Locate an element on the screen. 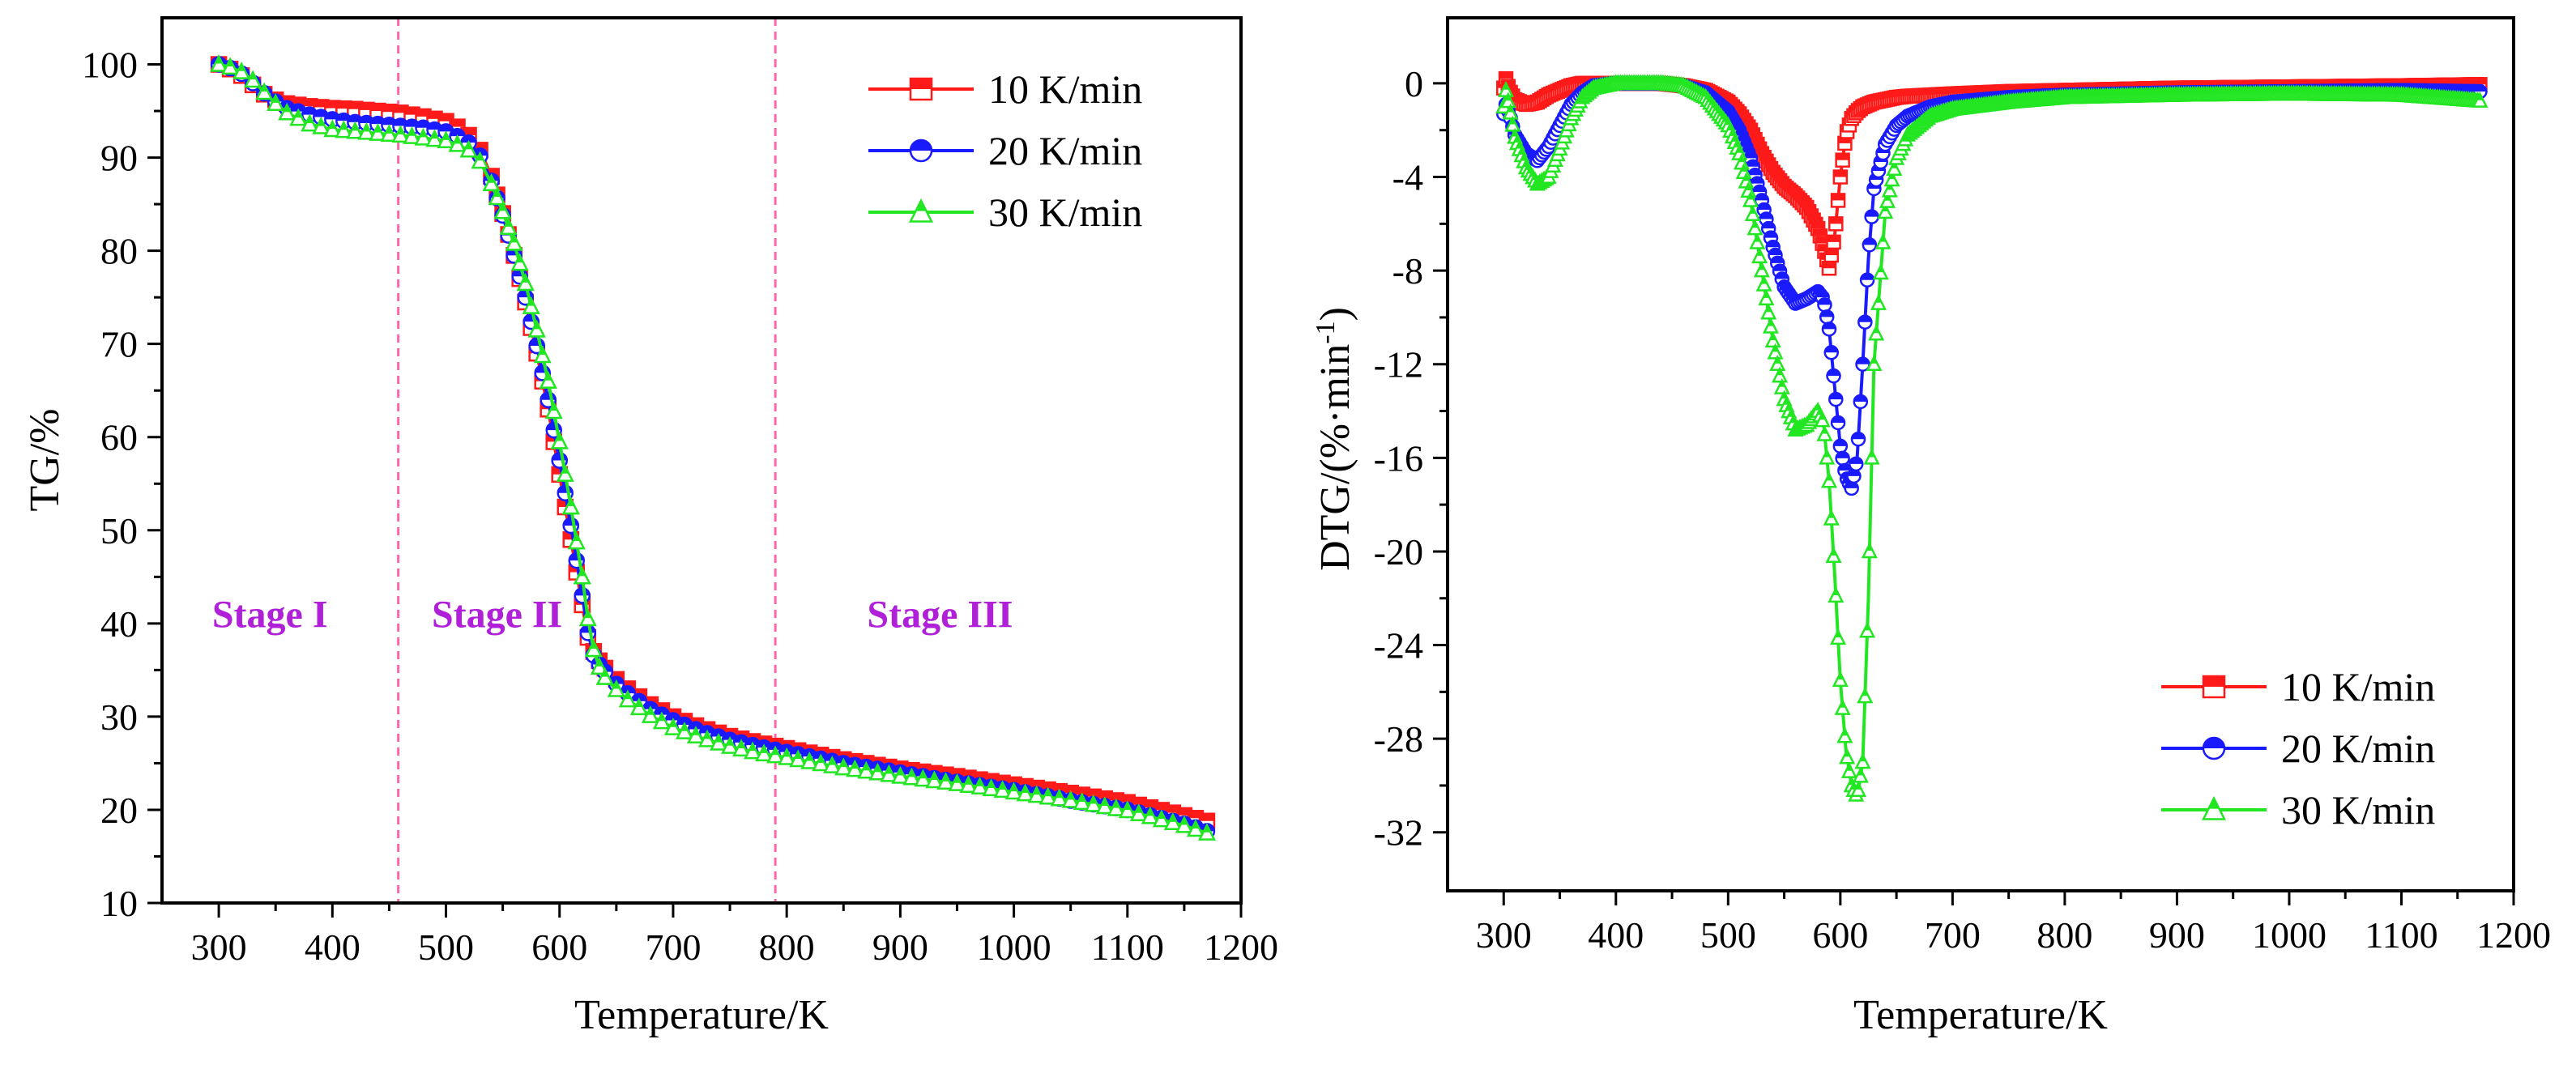 The image size is (2576, 1069). tg-legend: 10 K/min 20 K/min 30 K/min is located at coordinates (1005, 150).